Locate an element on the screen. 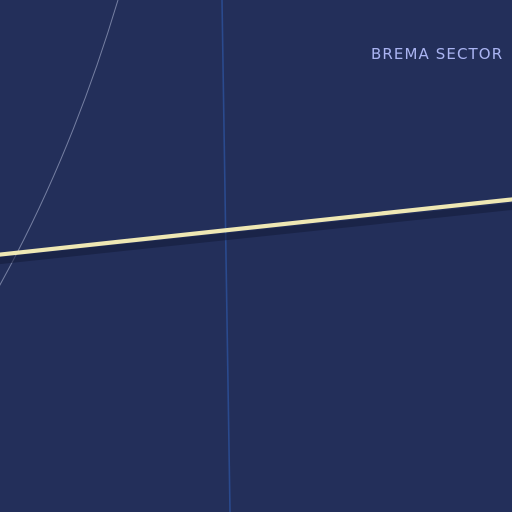 The image size is (512, 512). highway-shadow is located at coordinates (256, 233).